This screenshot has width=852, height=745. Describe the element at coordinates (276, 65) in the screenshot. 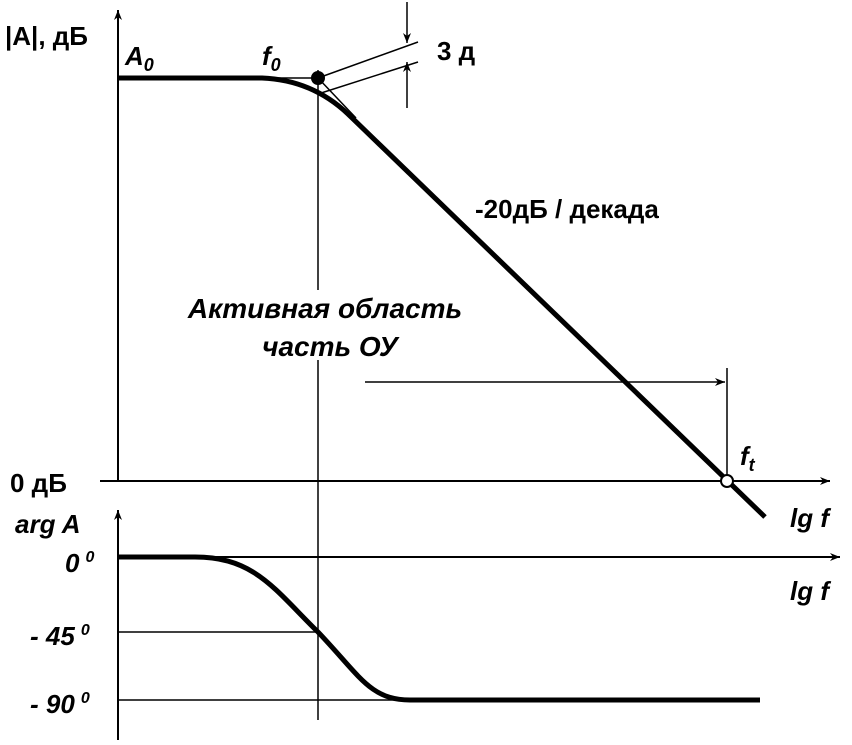

I see `corner-sub: 0` at that location.